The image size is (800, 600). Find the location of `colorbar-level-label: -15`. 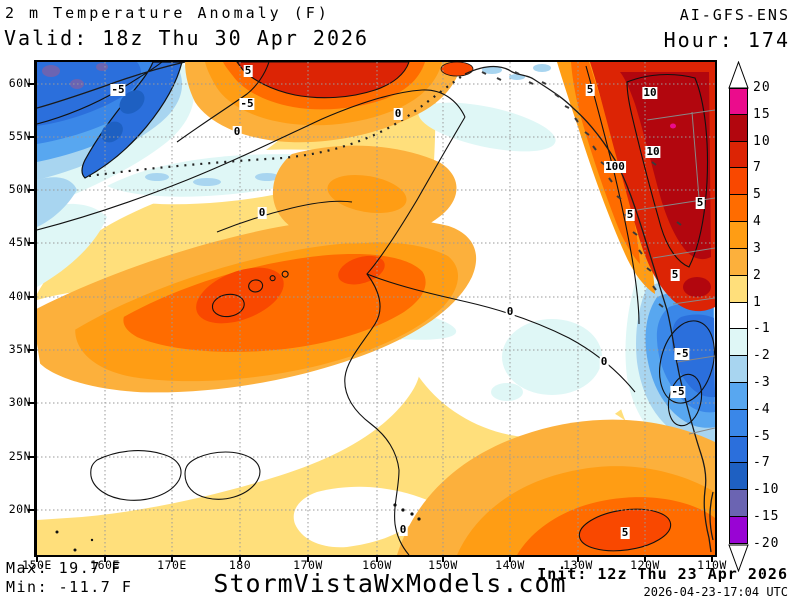

colorbar-level-label: -15 is located at coordinates (766, 517).